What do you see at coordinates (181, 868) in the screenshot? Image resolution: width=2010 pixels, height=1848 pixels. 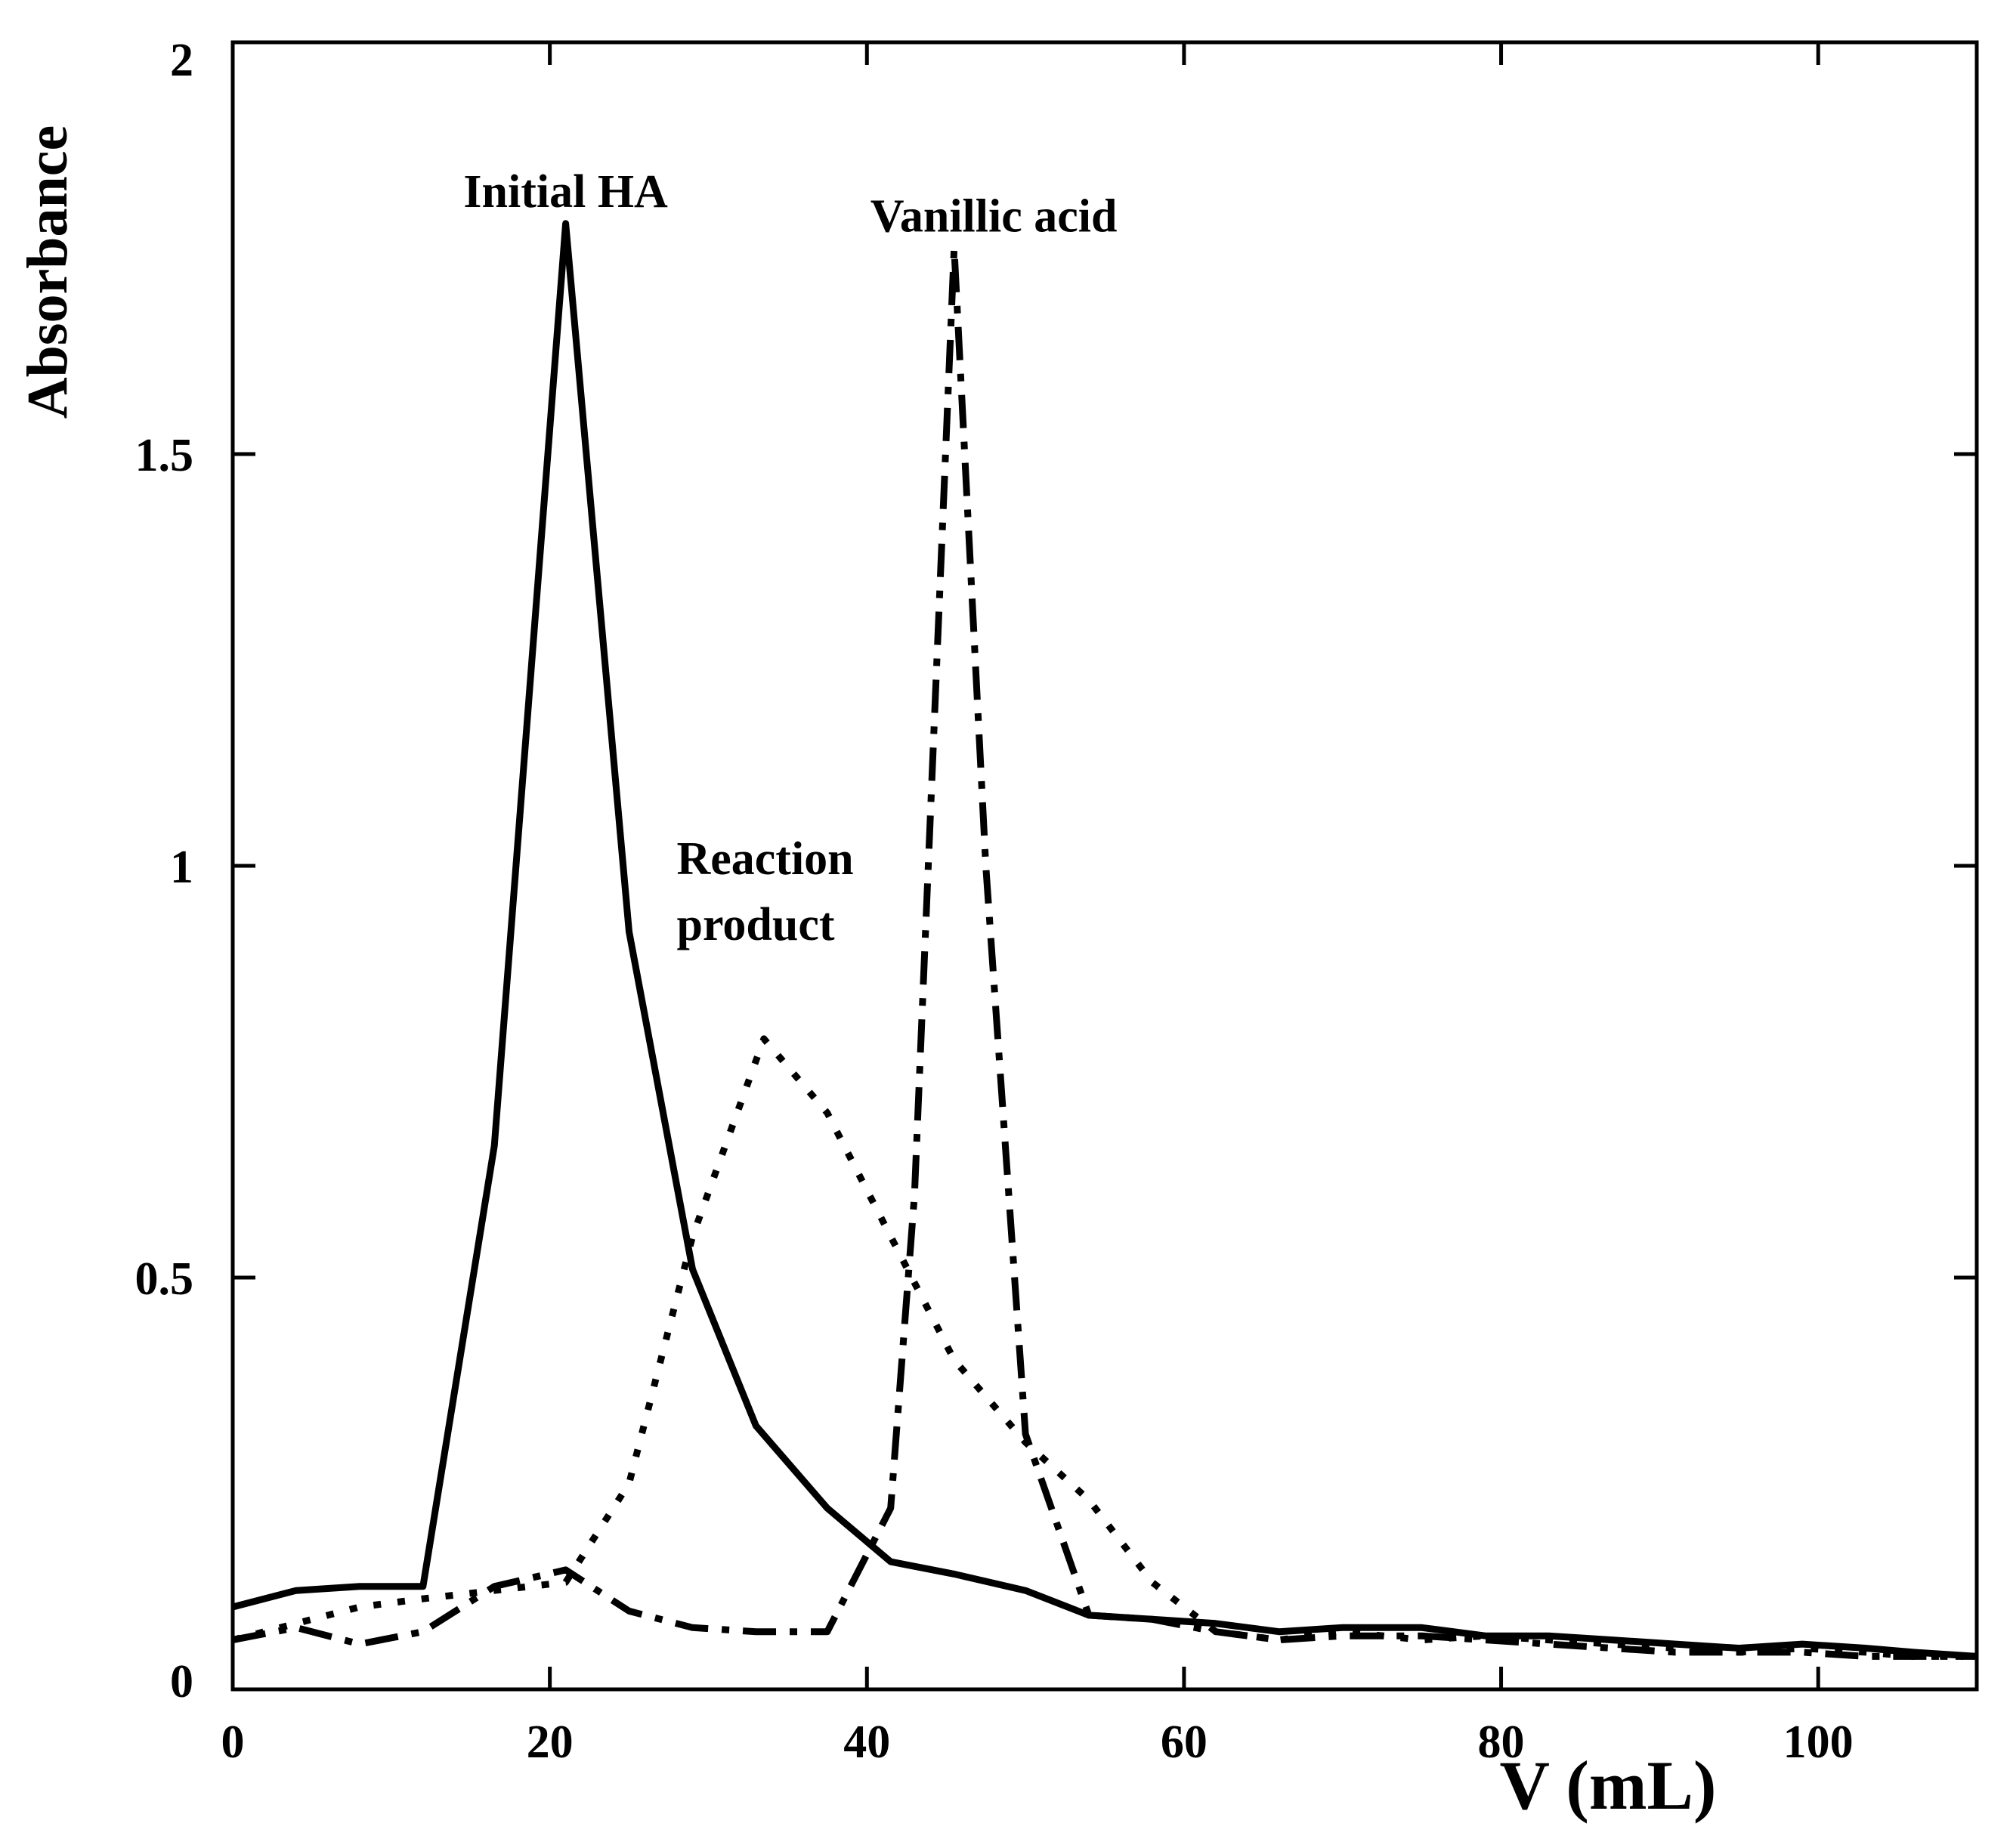 I see `y-tick-label-2: 1` at bounding box center [181, 868].